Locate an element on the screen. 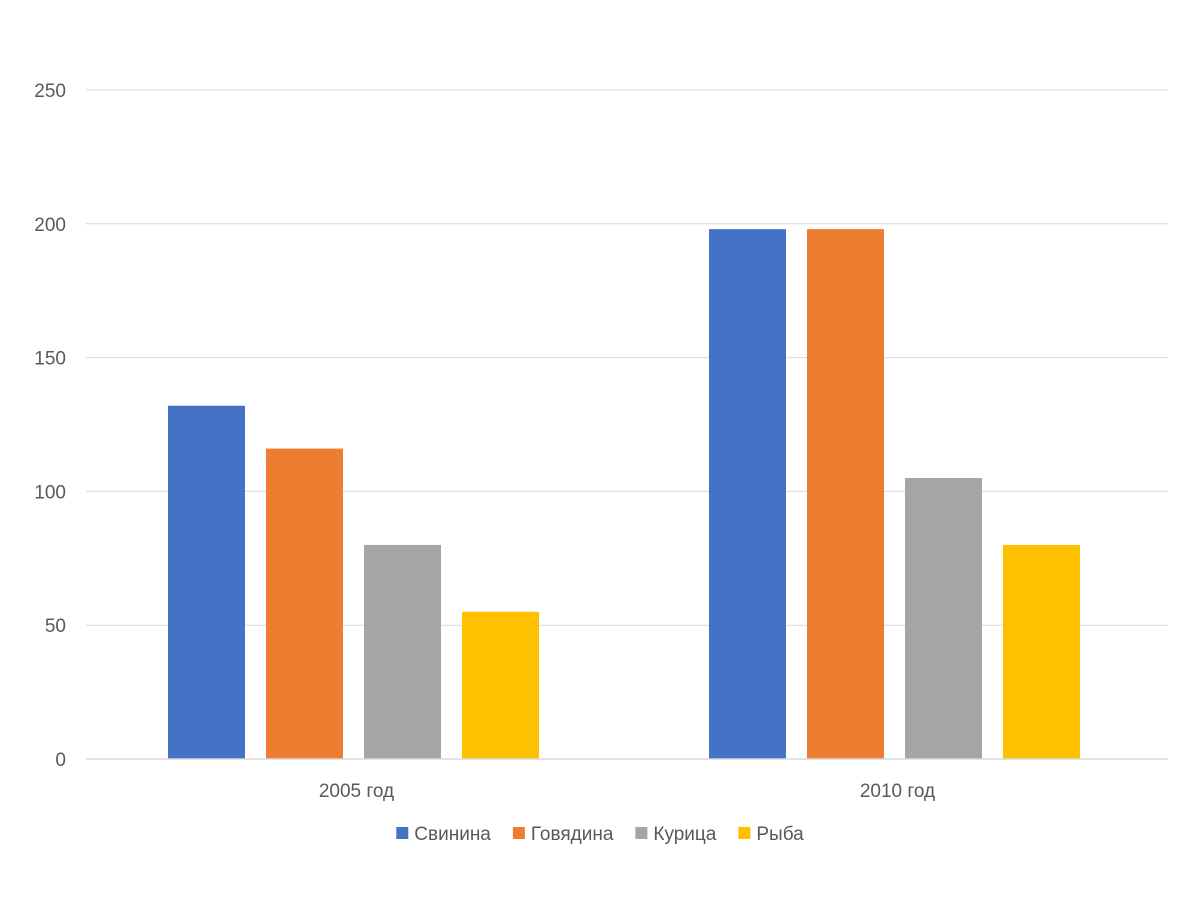 The width and height of the screenshot is (1200, 900). y-tick-label: 0 is located at coordinates (60, 760).